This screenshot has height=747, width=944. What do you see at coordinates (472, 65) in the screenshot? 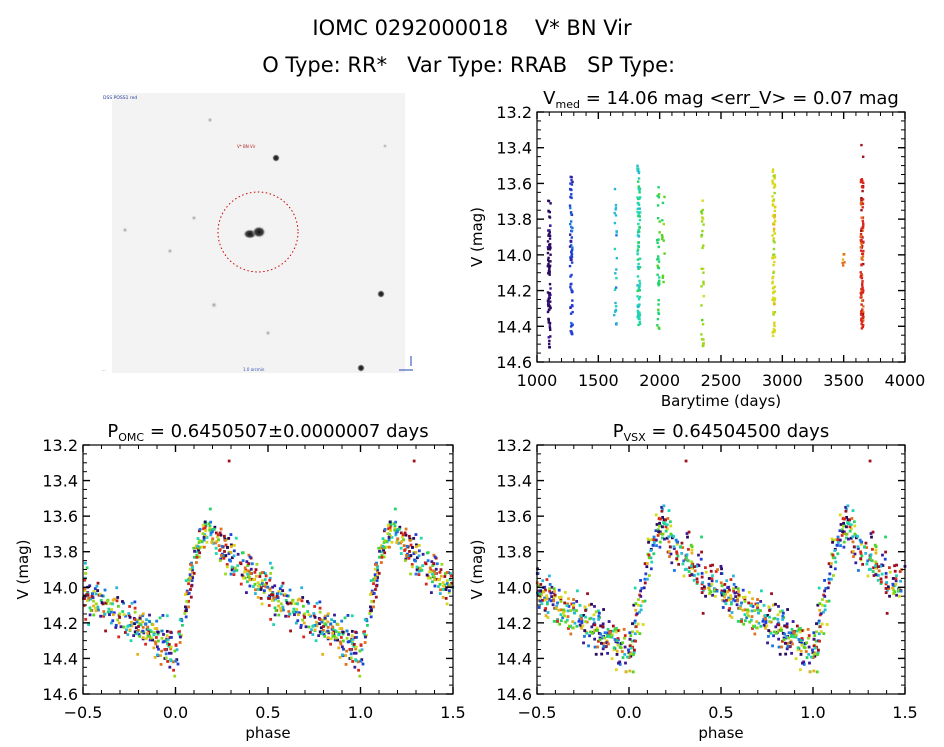
I see `object-type-subtitle: O Type: RR* Var Type: RRAB SP Type:` at bounding box center [472, 65].